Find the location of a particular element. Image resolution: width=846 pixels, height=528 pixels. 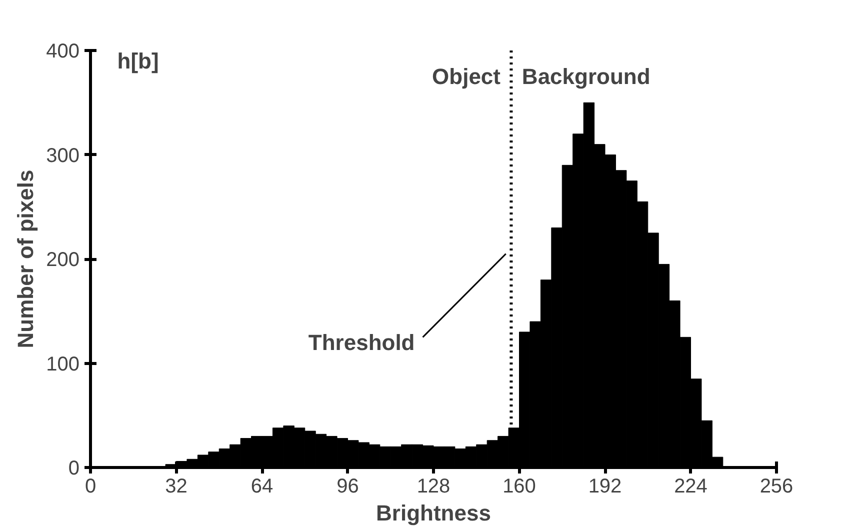

annotation: Background is located at coordinates (586, 77).